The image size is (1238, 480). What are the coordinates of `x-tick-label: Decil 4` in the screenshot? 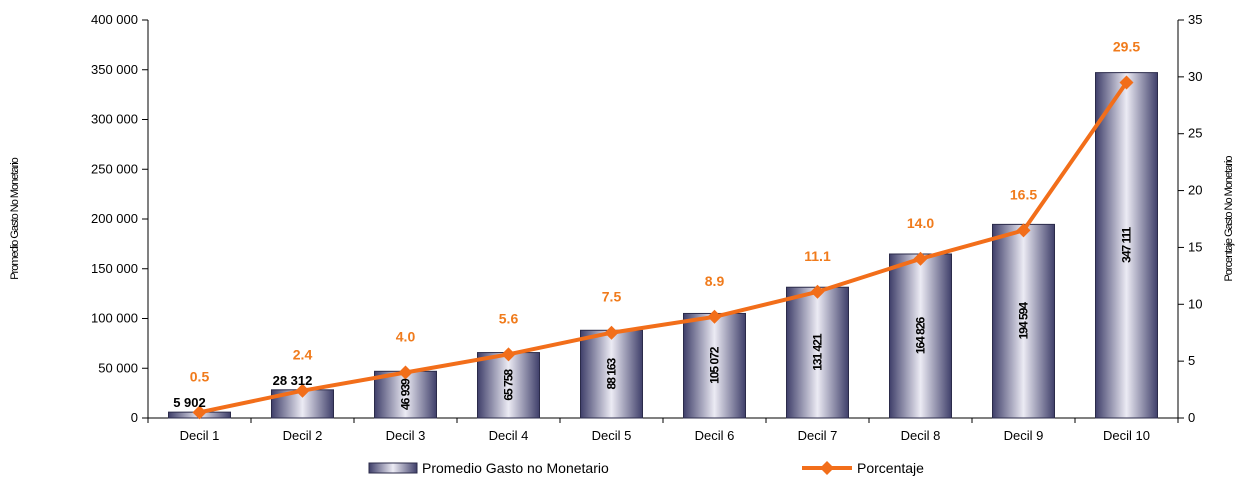 It's located at (509, 435).